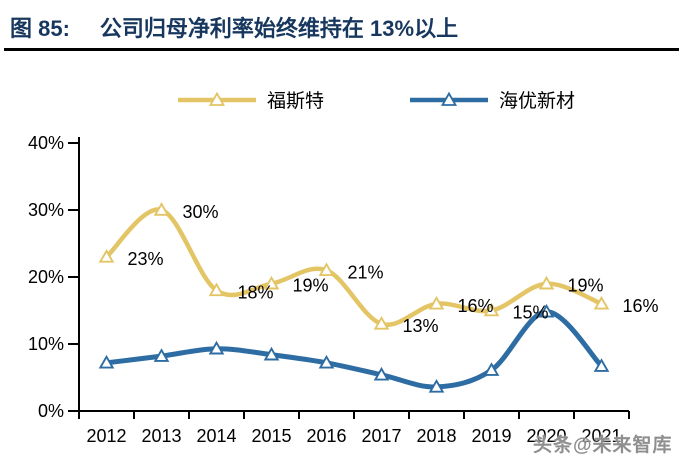  I want to click on legend-item-foster: 福斯特, so click(250, 99).